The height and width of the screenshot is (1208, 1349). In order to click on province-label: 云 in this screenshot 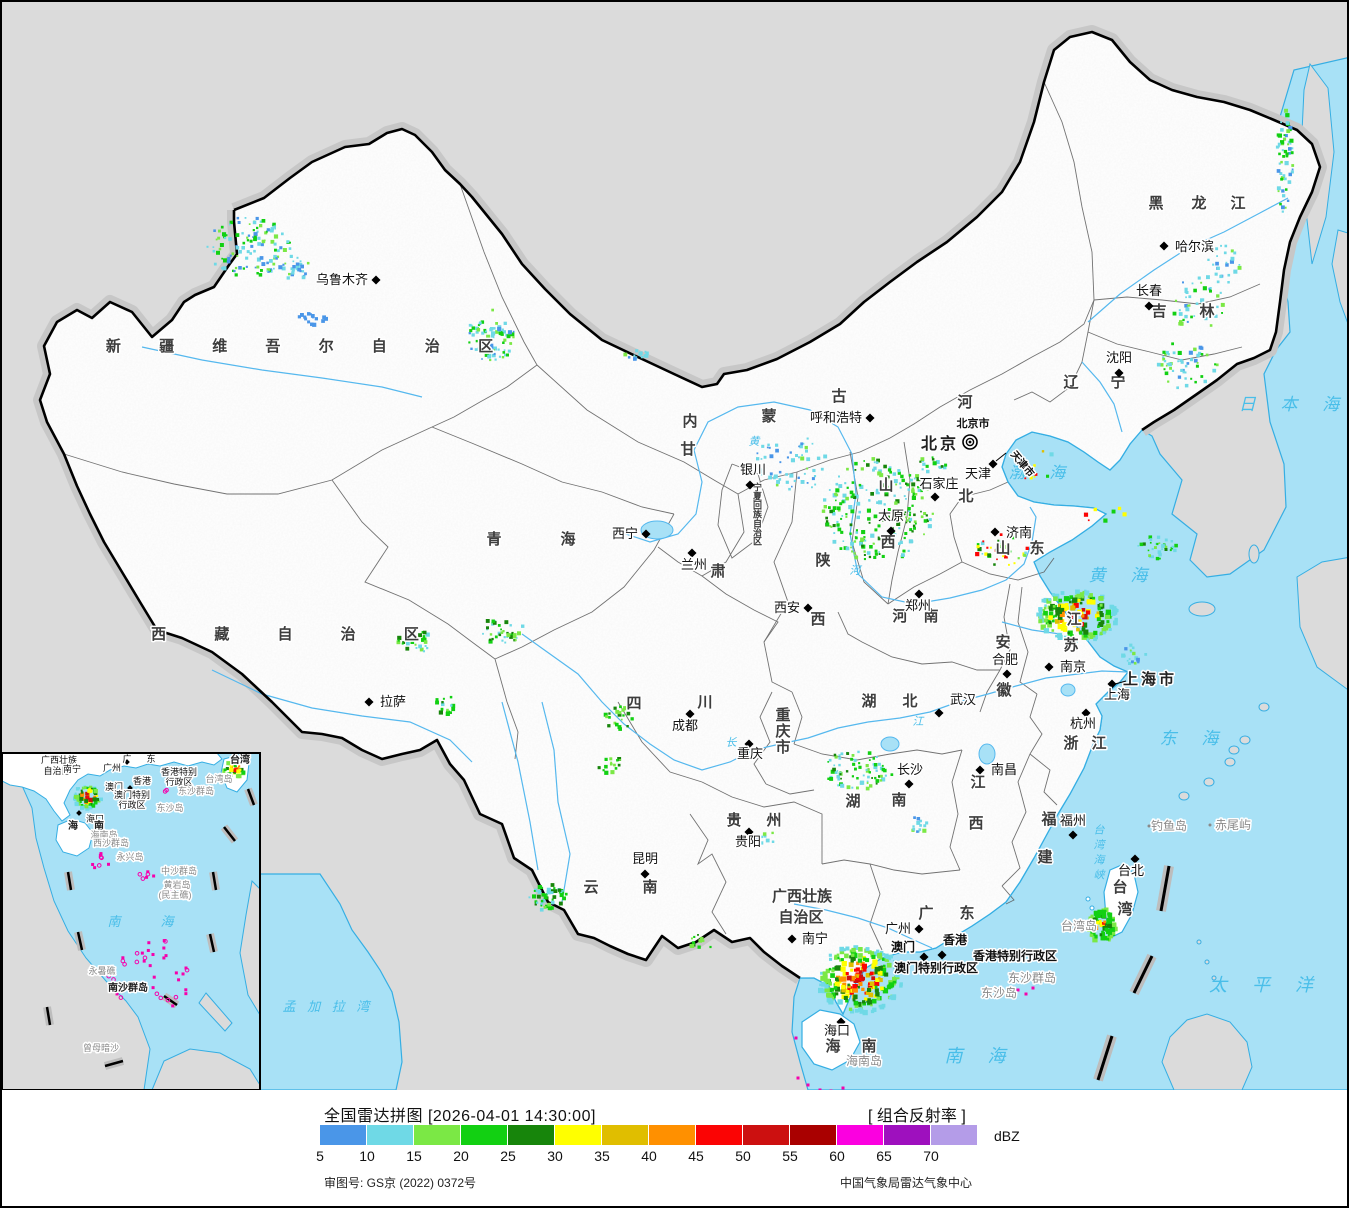, I will do `click(590, 887)`.